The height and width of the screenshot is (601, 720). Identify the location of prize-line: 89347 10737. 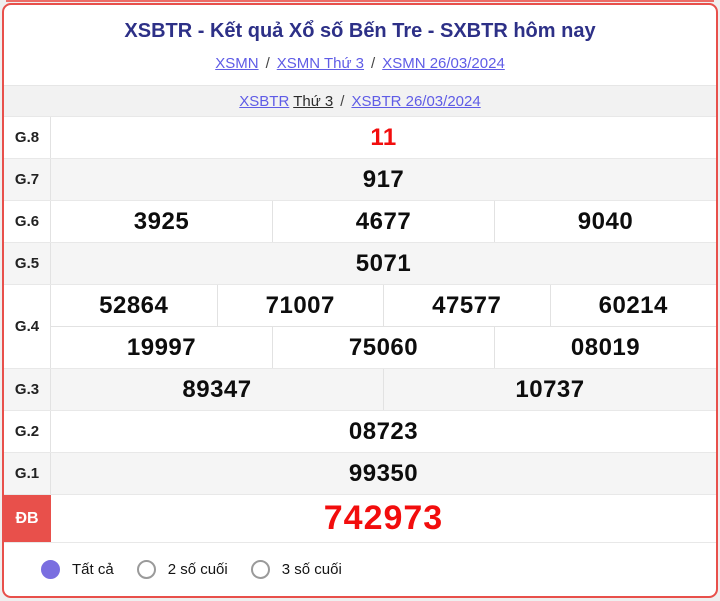
(383, 389).